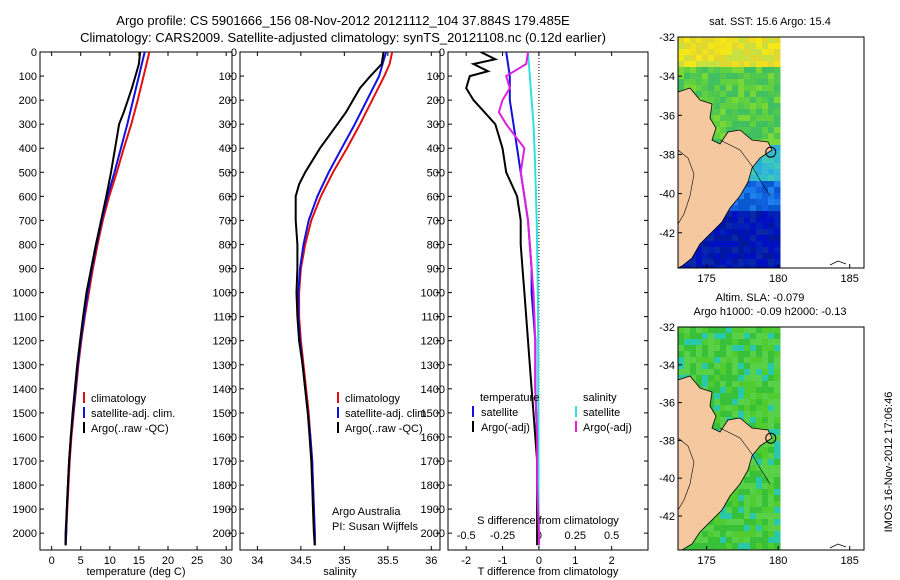 The image size is (900, 580). I want to click on map-x-tick-label: 180, so click(778, 279).